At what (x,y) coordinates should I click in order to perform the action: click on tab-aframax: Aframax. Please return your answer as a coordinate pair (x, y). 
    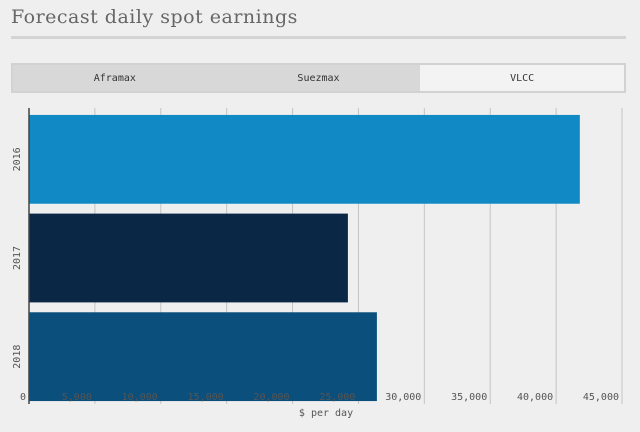
    Looking at the image, I should click on (115, 78).